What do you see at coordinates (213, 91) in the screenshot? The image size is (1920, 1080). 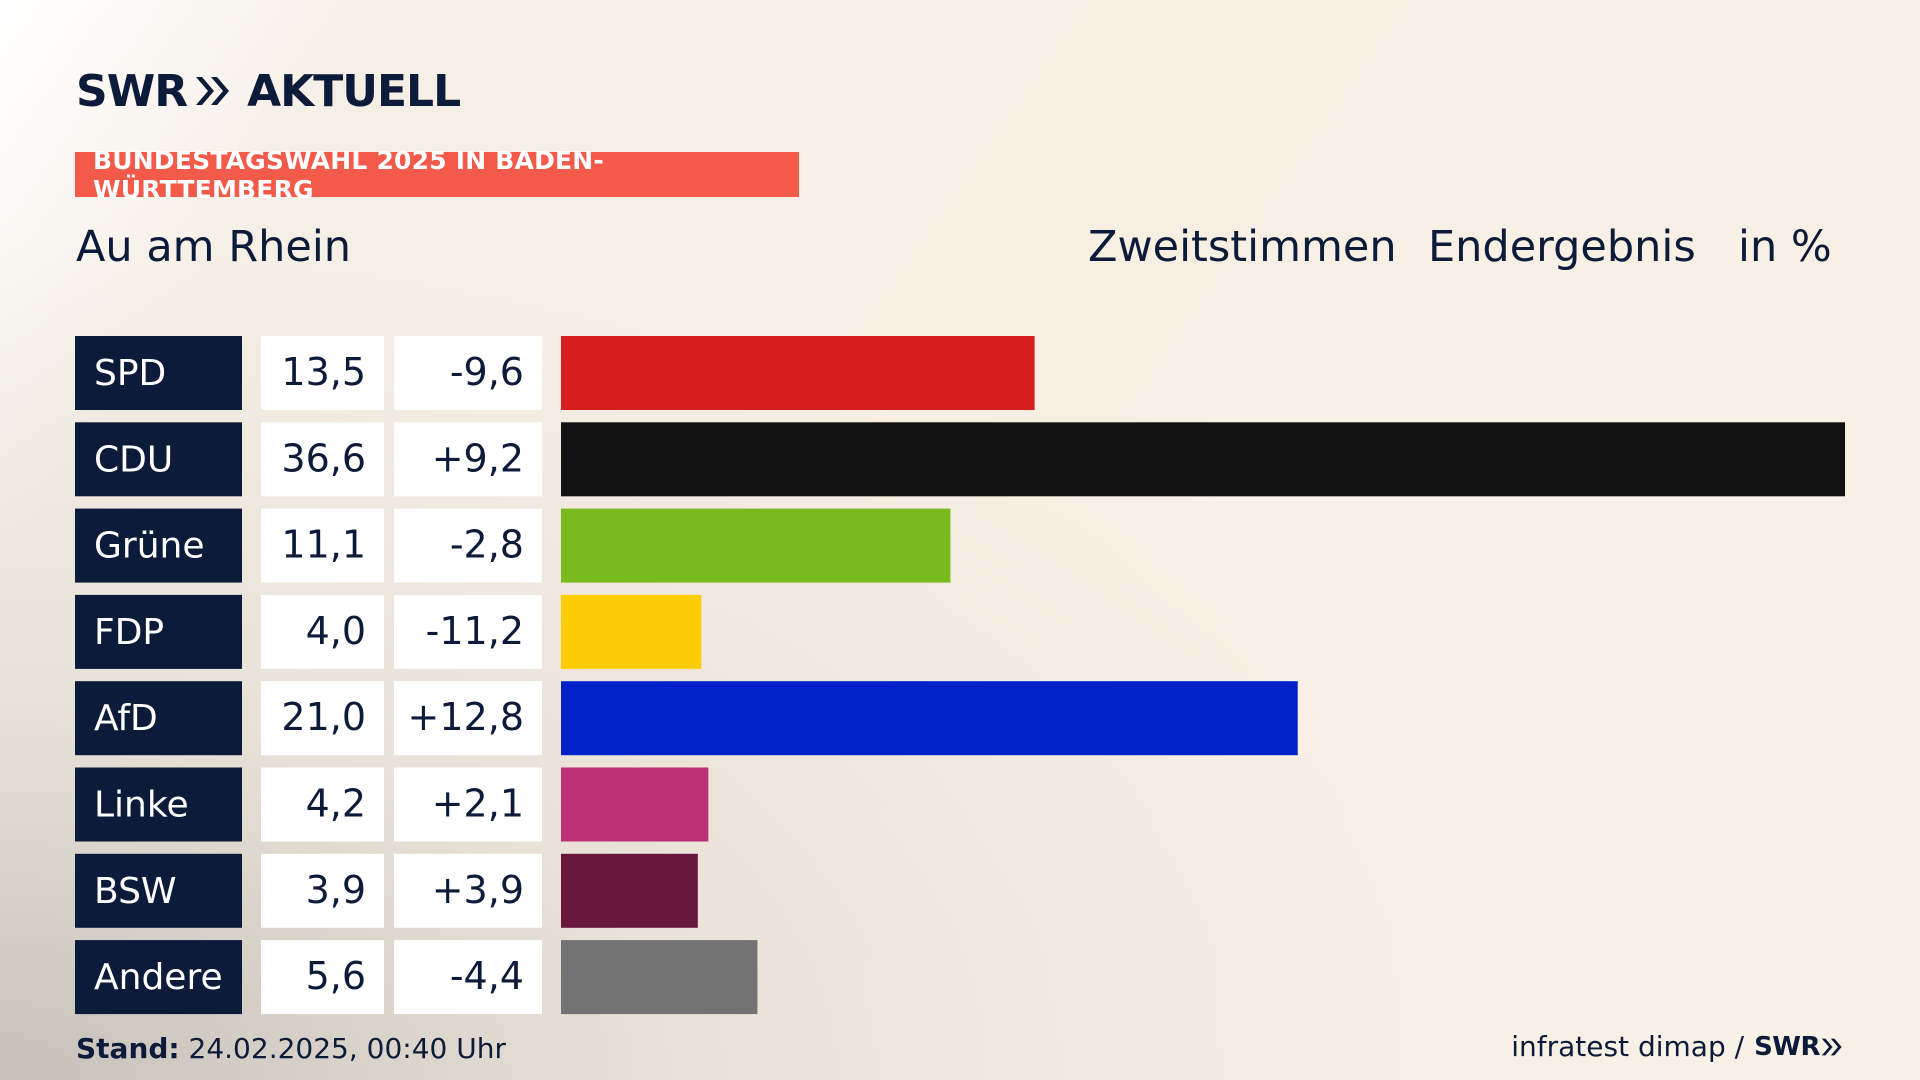 I see `double-chevron-icon` at bounding box center [213, 91].